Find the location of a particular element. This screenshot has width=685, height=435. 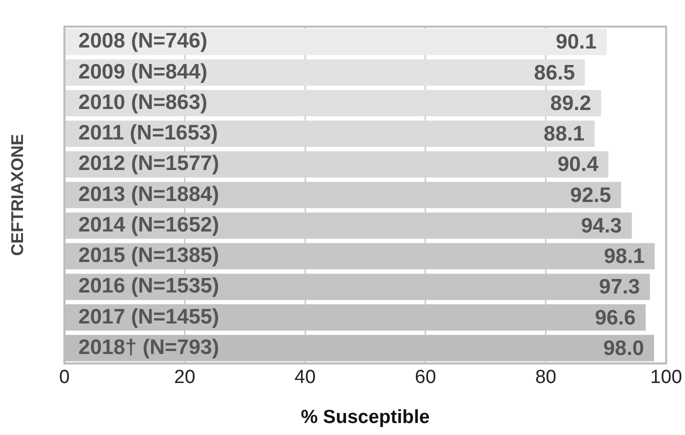

x-axis-title: % Susceptible is located at coordinates (365, 417).